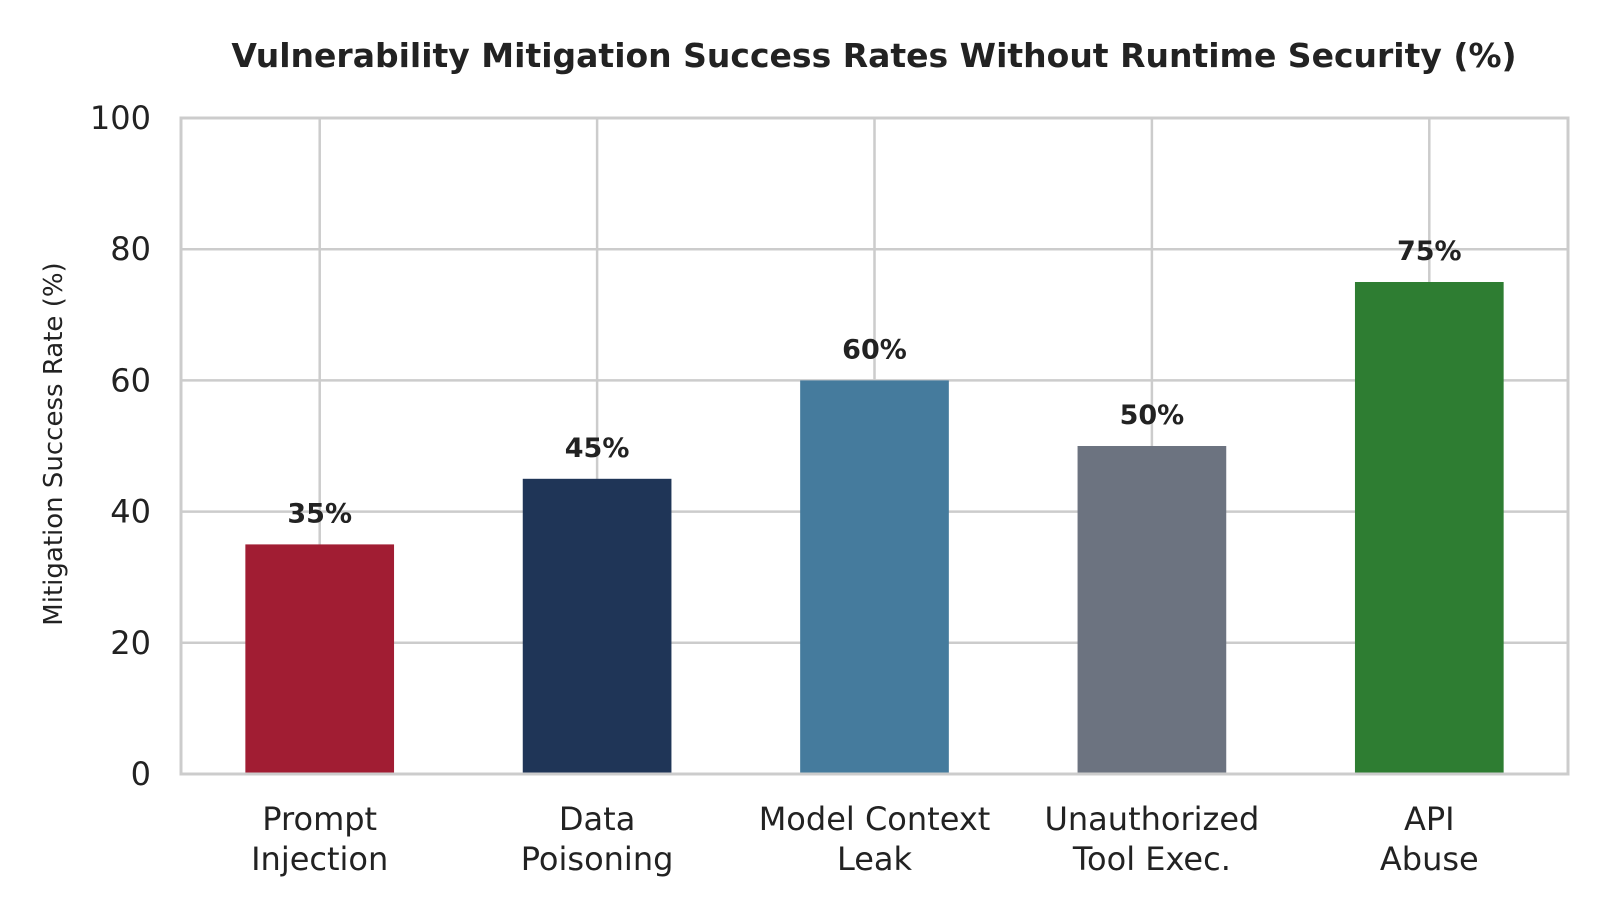 The image size is (1600, 914). I want to click on y-tick-label: 0, so click(141, 774).